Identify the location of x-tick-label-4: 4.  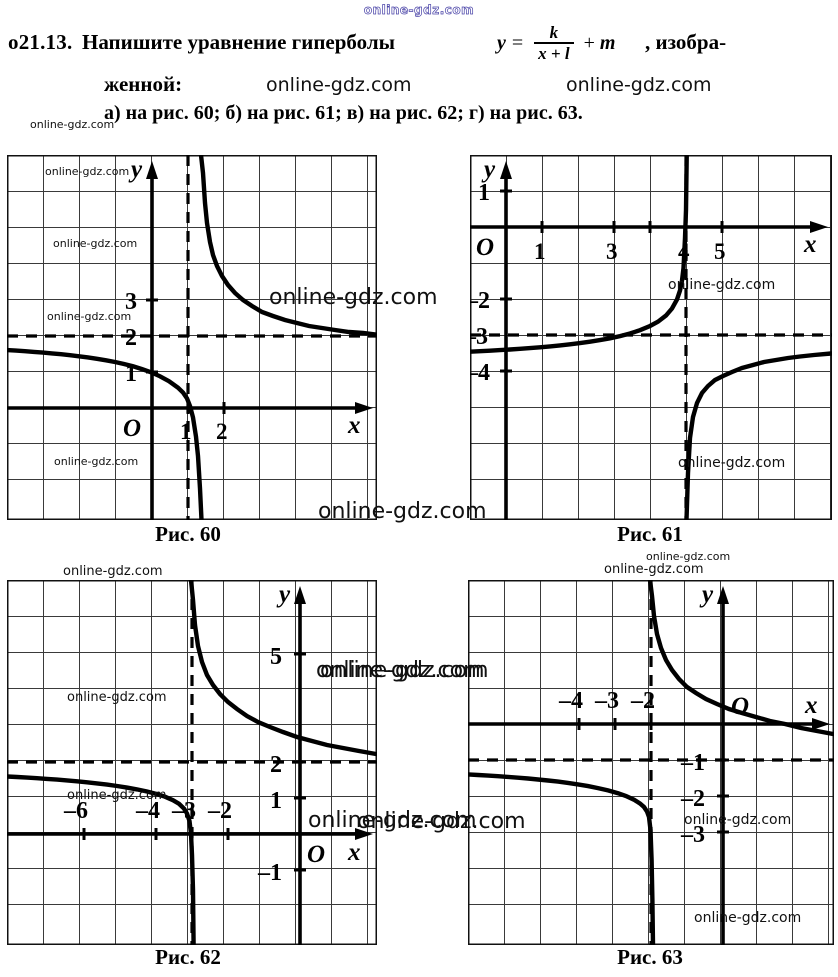
(684, 251).